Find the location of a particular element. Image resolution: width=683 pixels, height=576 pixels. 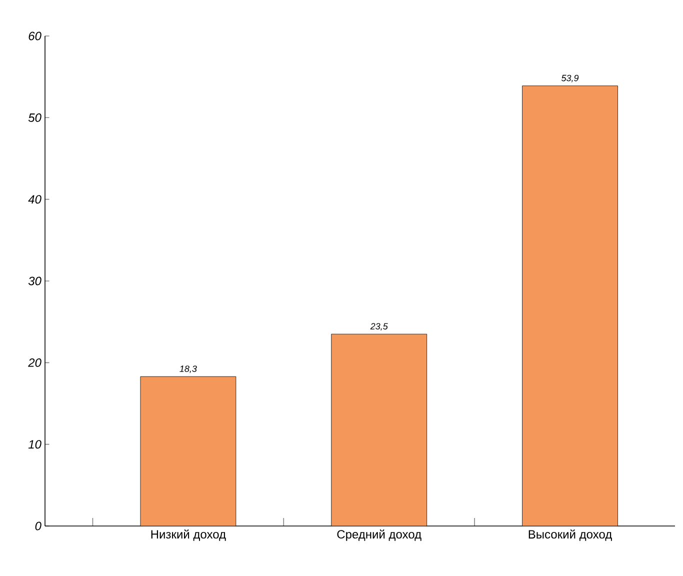

y-tick-label: 0 is located at coordinates (38, 526).